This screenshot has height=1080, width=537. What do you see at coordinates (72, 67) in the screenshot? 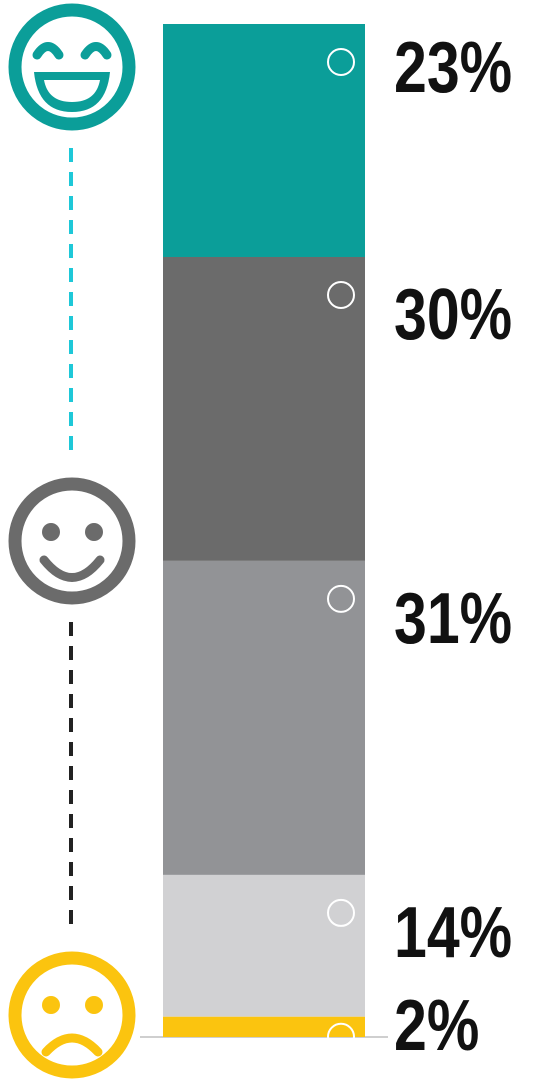
I see `laughing-face-icon` at bounding box center [72, 67].